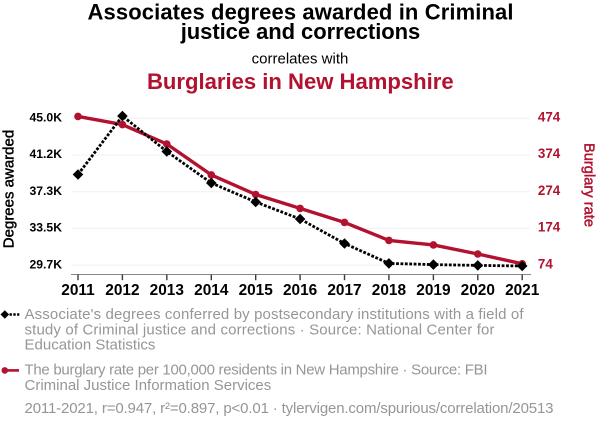  Describe the element at coordinates (78, 290) in the screenshot. I see `svg-text: 2011` at that location.